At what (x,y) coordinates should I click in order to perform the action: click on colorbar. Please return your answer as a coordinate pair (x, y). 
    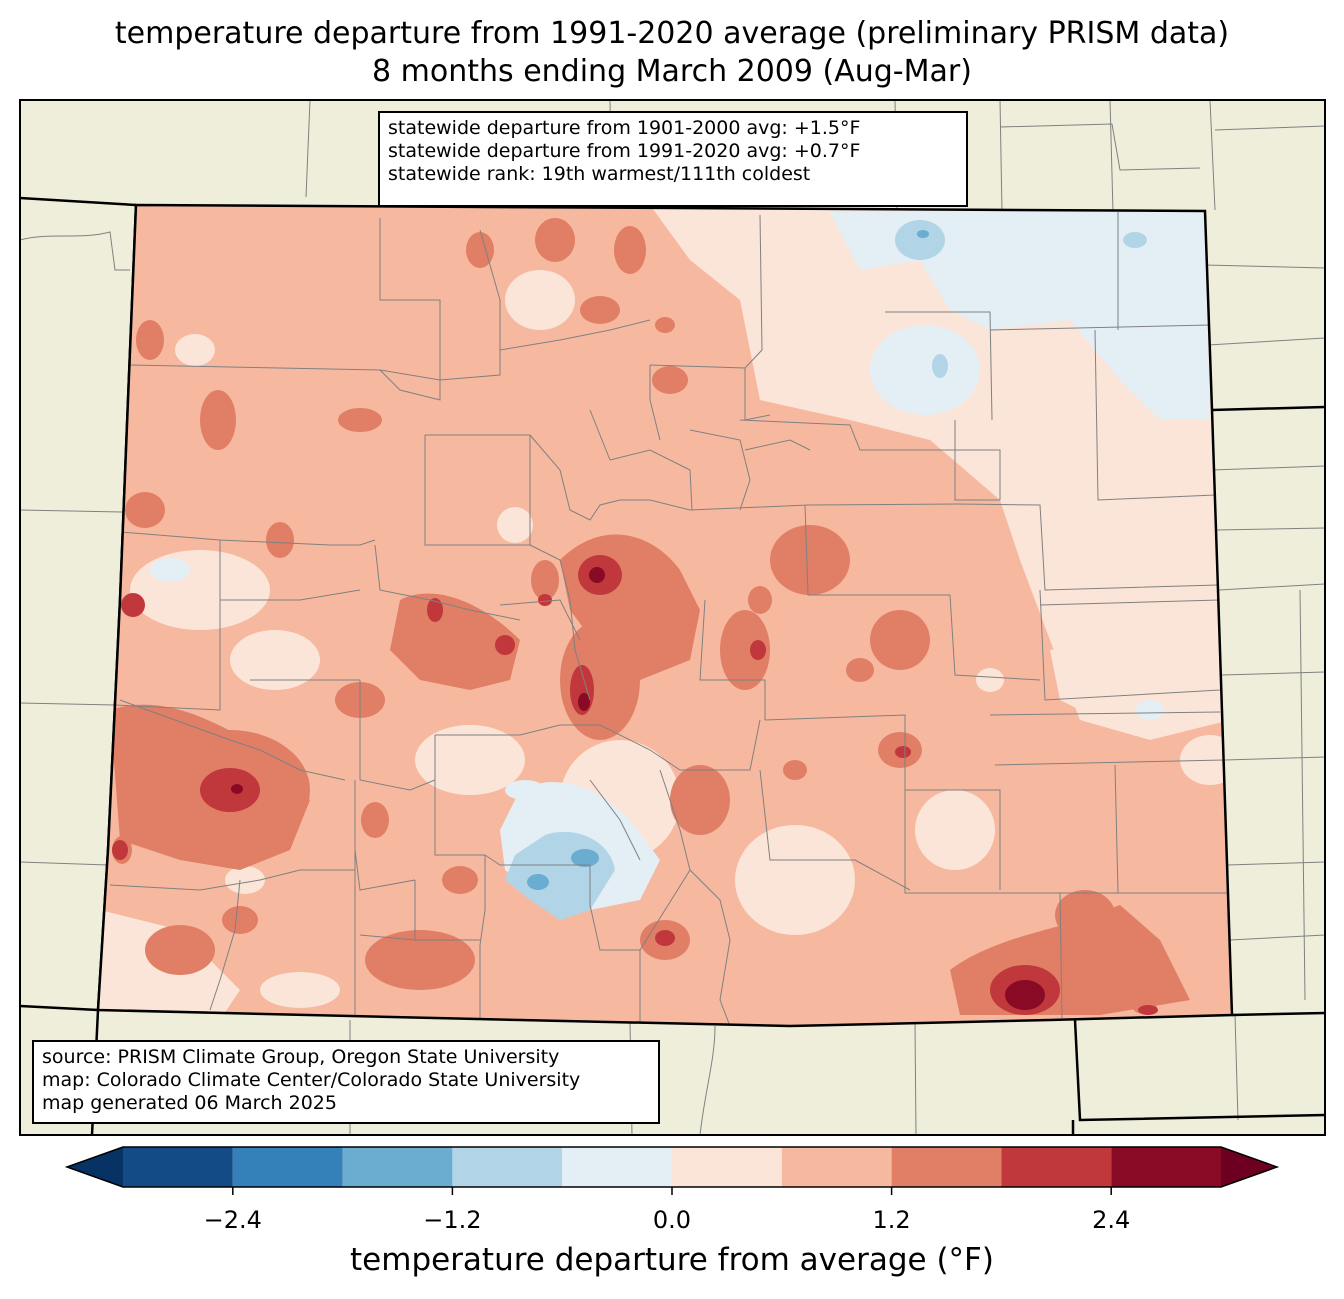
    Looking at the image, I should click on (672, 1170).